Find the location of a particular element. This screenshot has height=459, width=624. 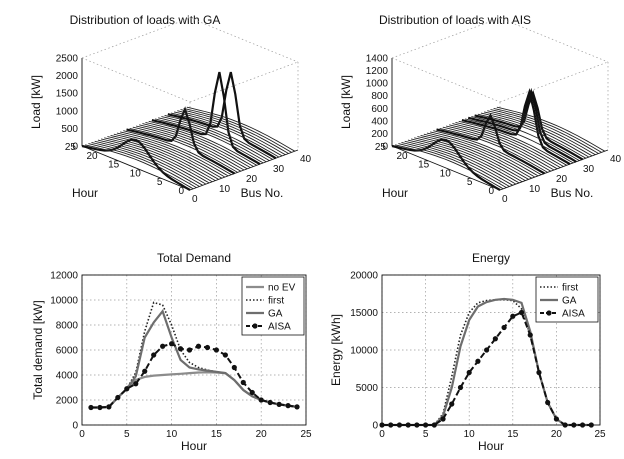

z-tick-label: 1200 is located at coordinates (377, 71).